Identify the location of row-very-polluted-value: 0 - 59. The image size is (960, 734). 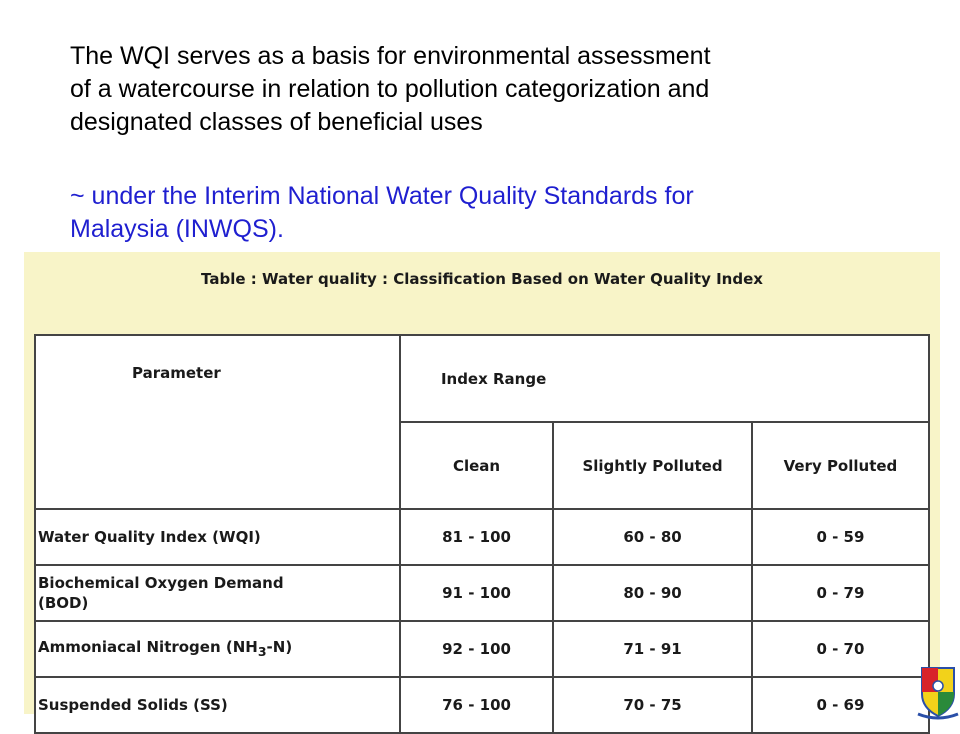
(840, 537).